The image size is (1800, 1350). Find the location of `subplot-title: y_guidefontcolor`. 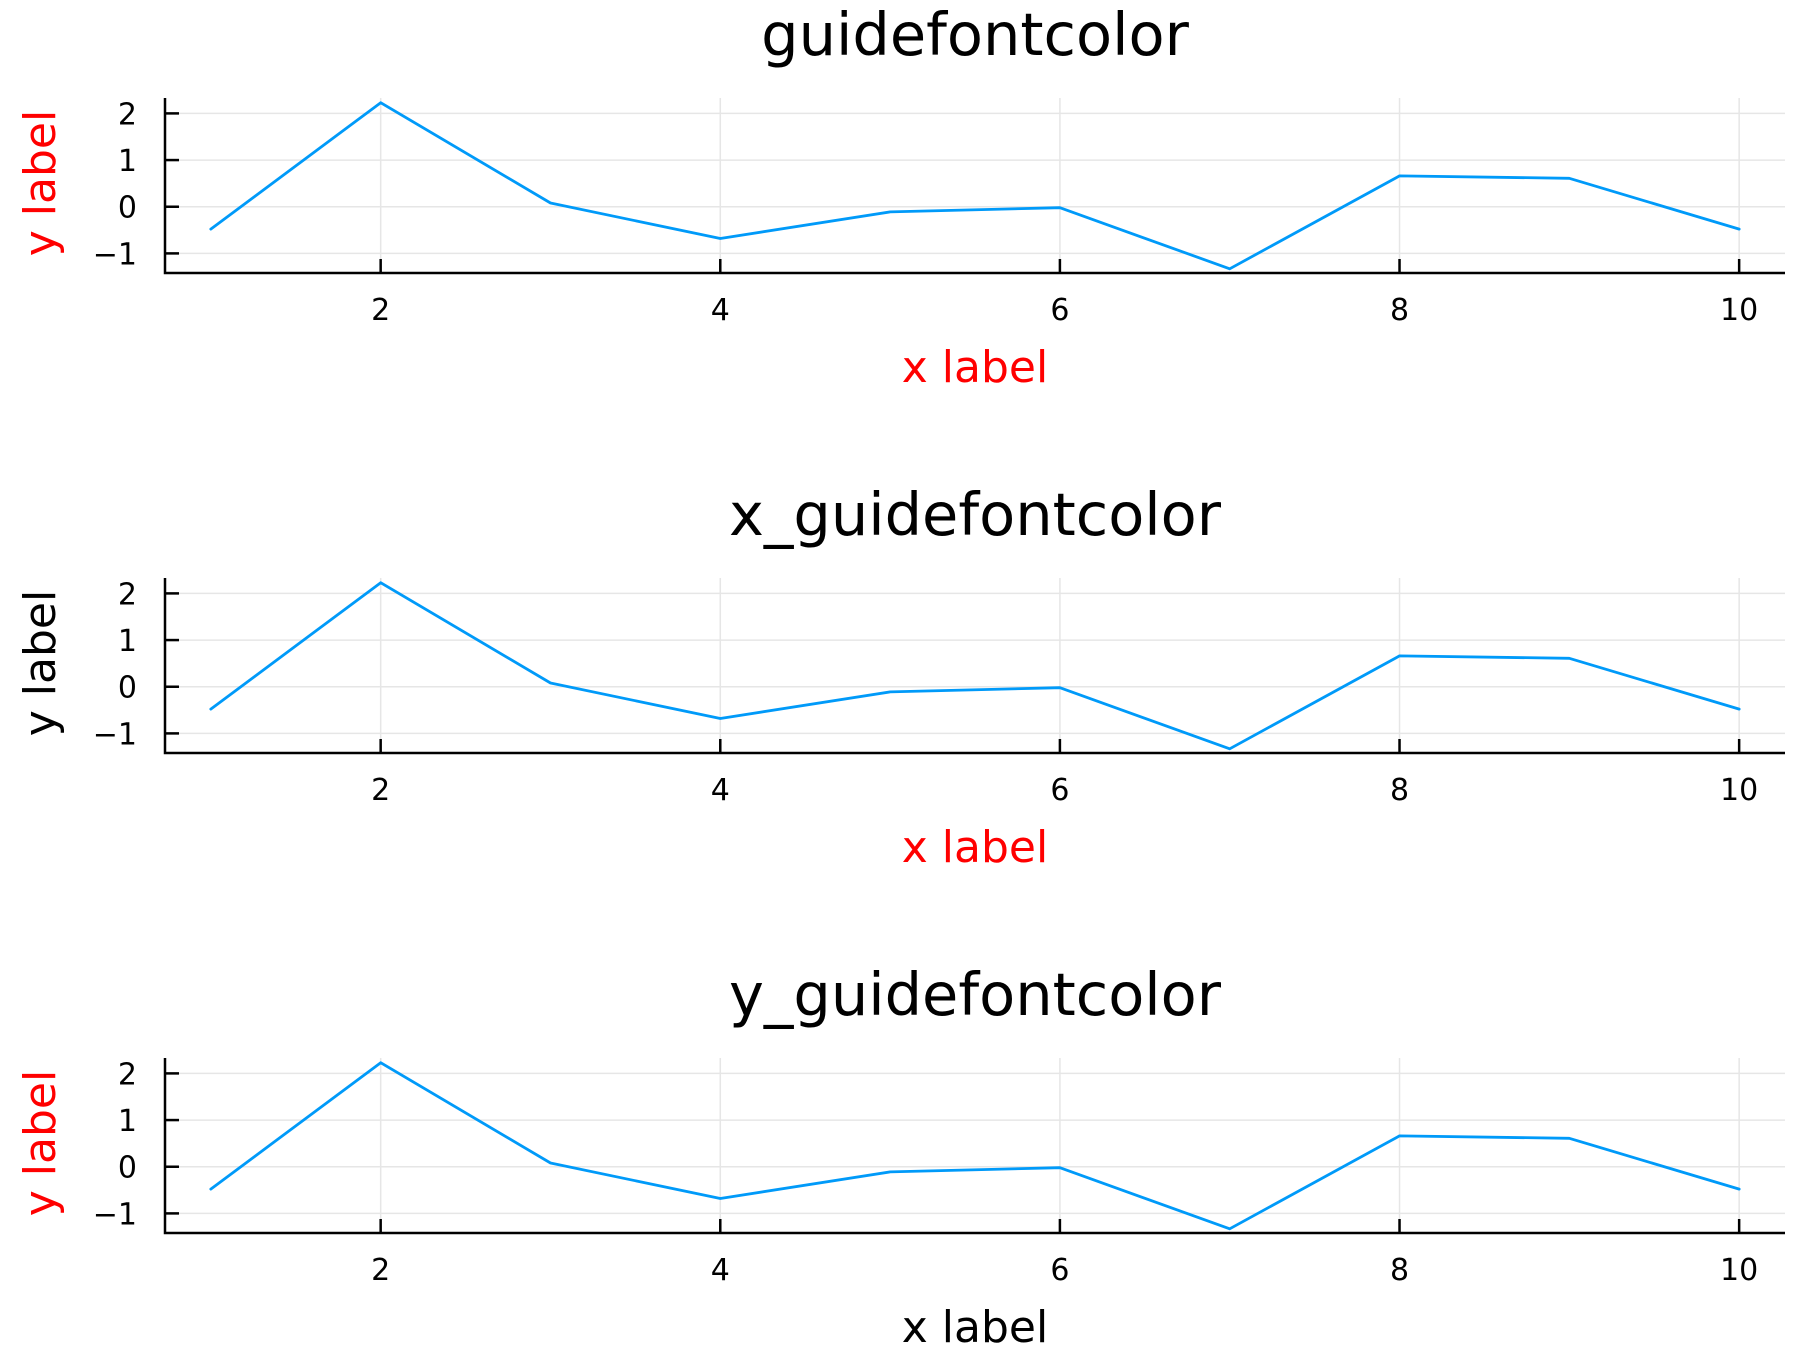

subplot-title: y_guidefontcolor is located at coordinates (975, 994).